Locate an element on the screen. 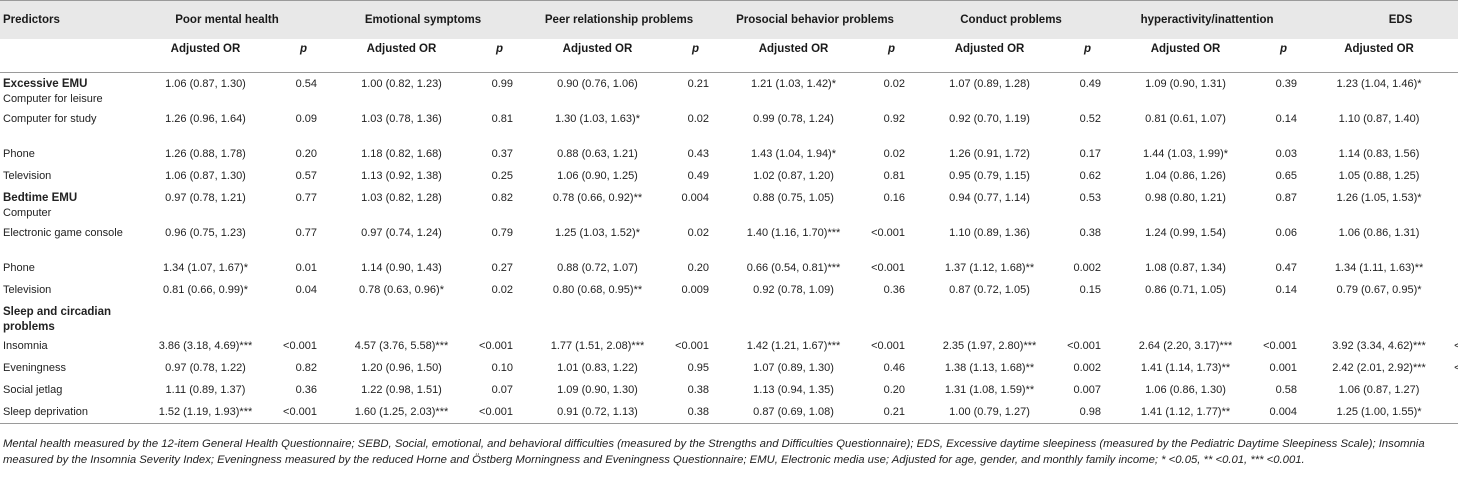 The image size is (1458, 504). adjusted-or-cell: 1.18 (0.82, 1.68) is located at coordinates (401, 154).